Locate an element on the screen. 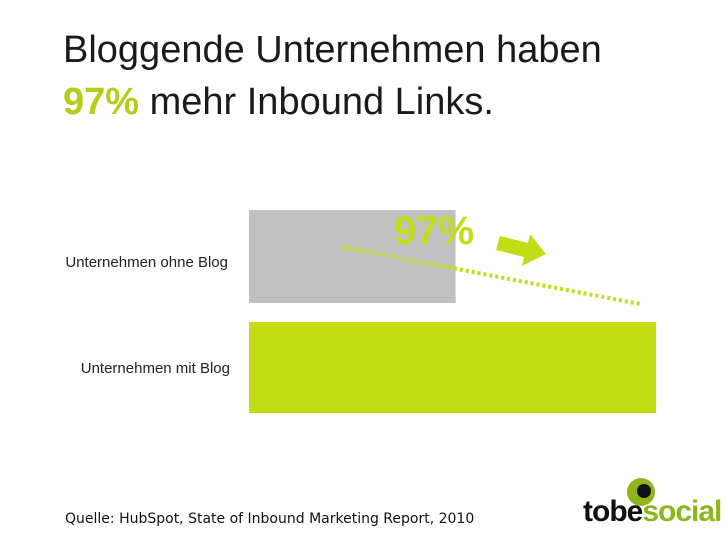  logo-text-tobe: tobe is located at coordinates (613, 511).